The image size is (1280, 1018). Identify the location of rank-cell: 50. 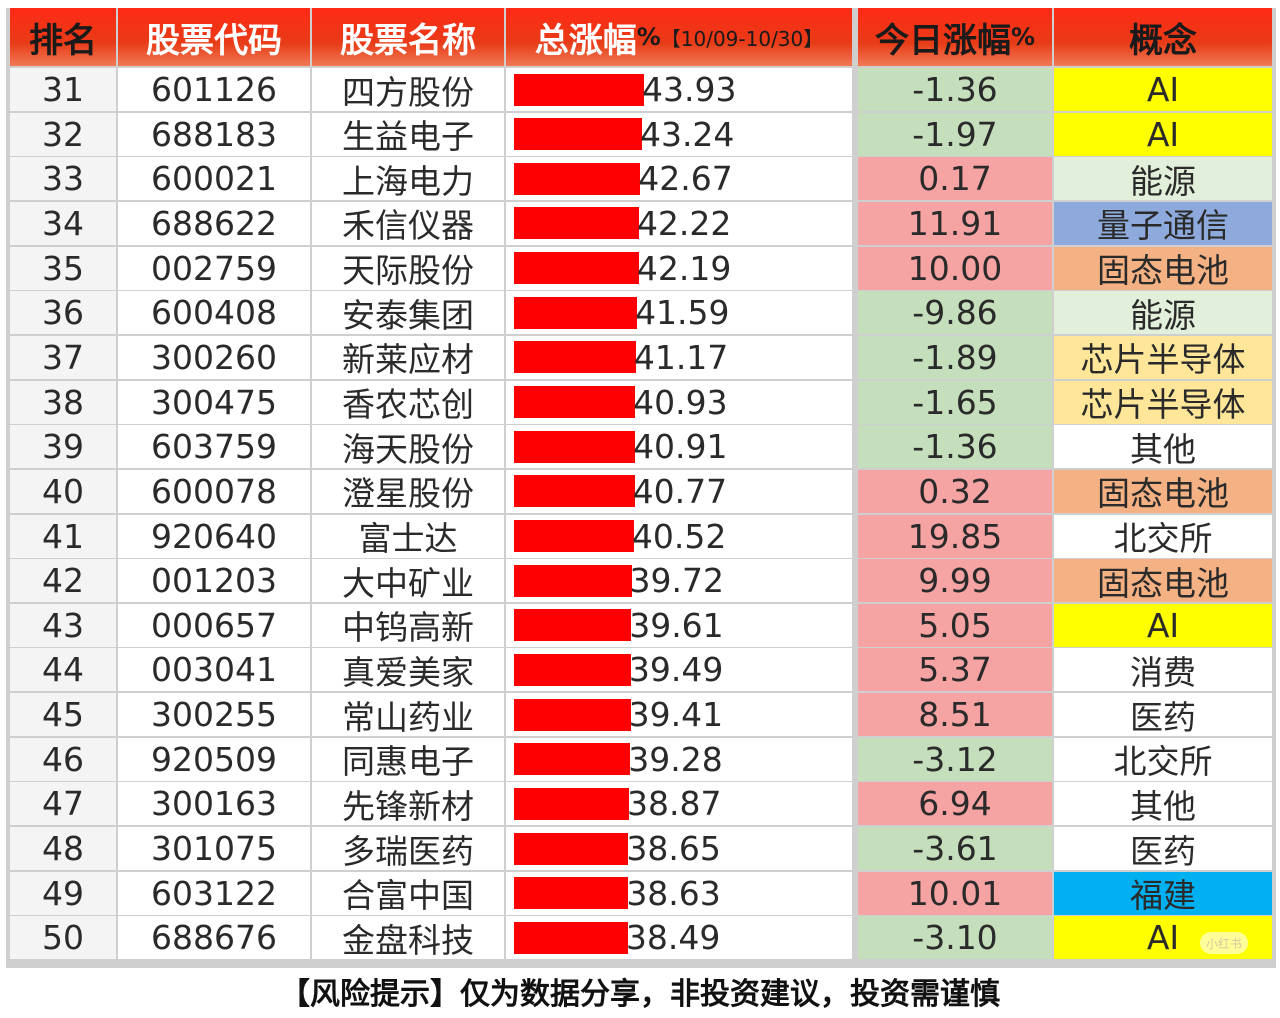
(63, 938).